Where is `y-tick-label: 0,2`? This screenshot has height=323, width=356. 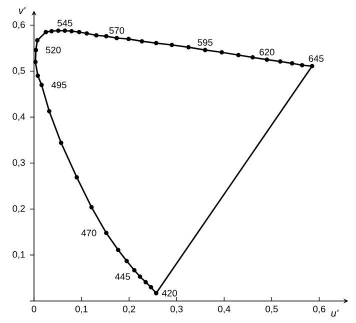
y-tick-label: 0,2 is located at coordinates (18, 209).